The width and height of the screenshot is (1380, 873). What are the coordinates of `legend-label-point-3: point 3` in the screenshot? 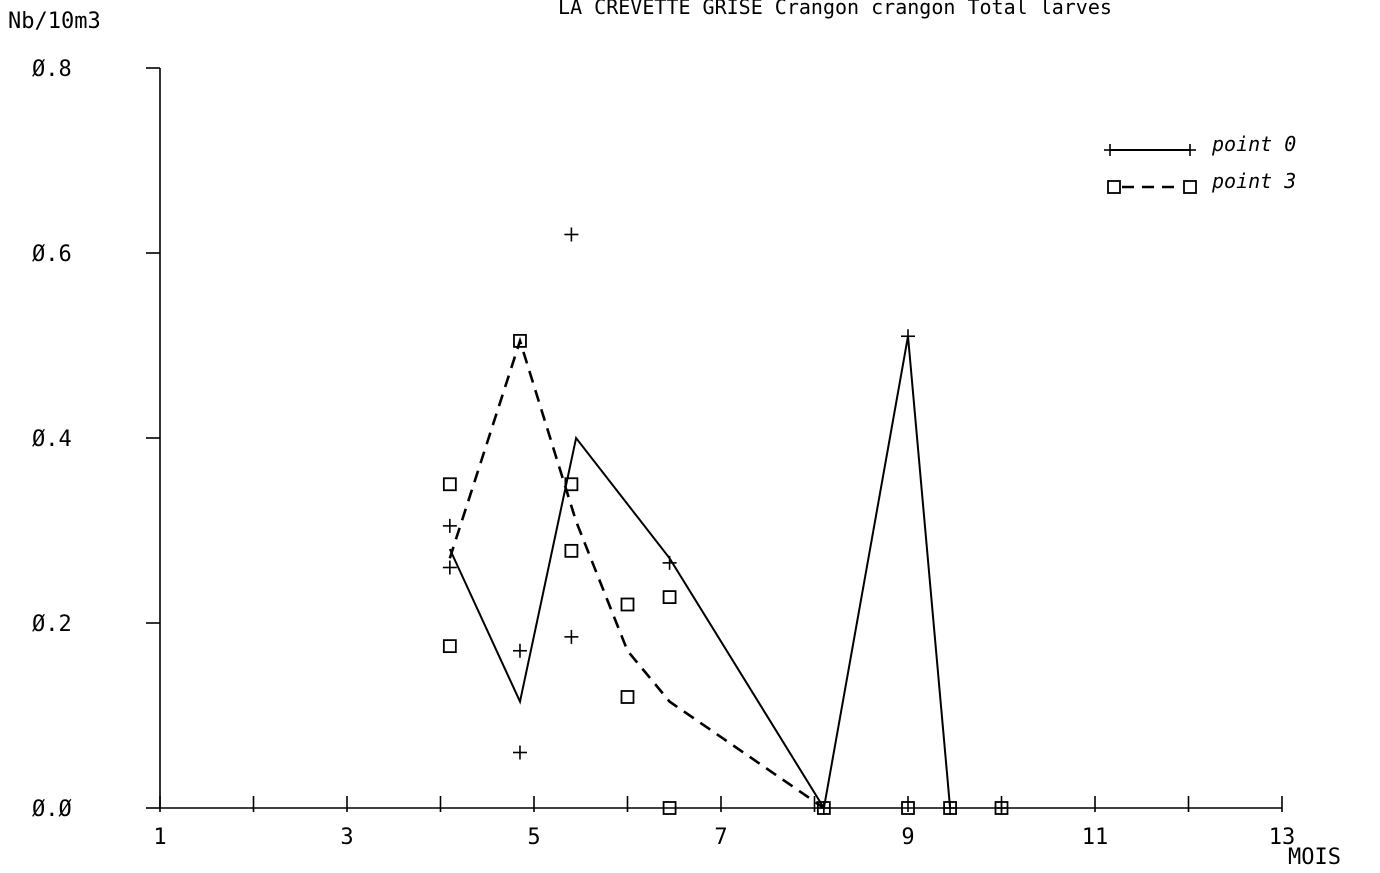 It's located at (1253, 181).